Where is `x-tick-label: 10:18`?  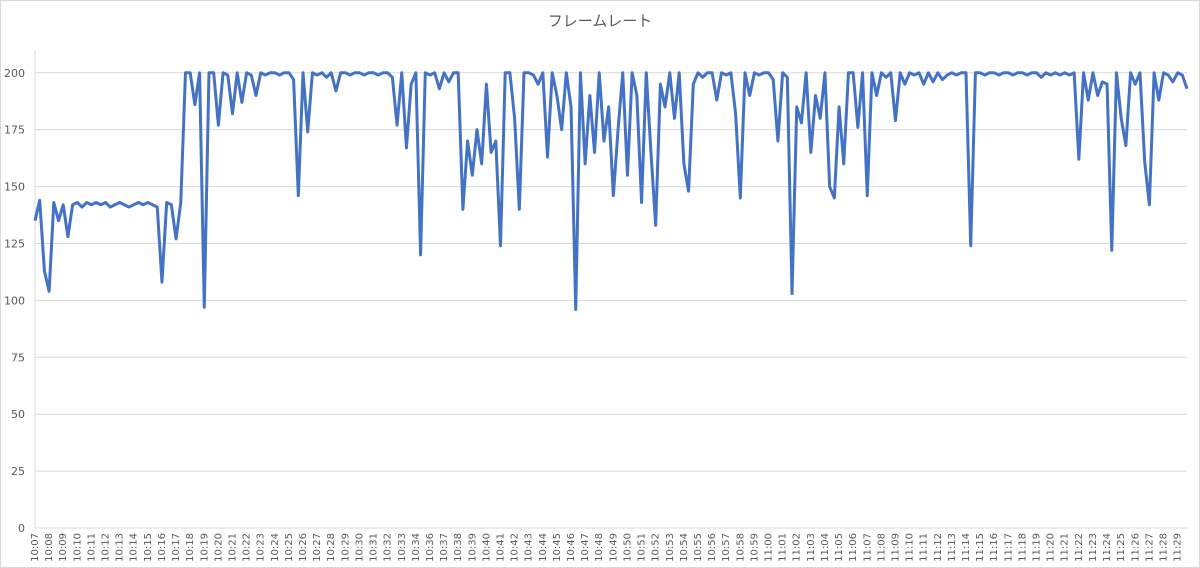 x-tick-label: 10:18 is located at coordinates (190, 547).